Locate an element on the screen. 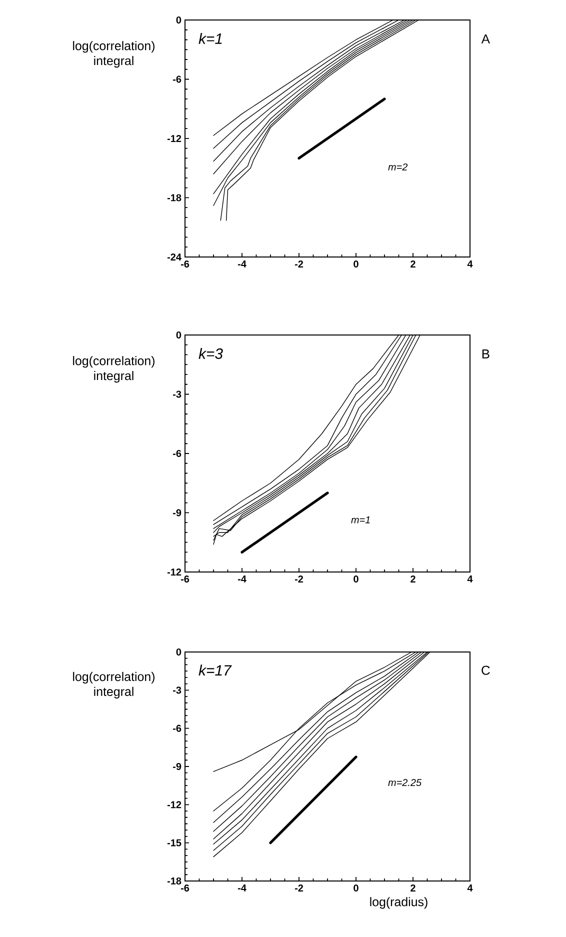  annotation: k=17 is located at coordinates (215, 670).